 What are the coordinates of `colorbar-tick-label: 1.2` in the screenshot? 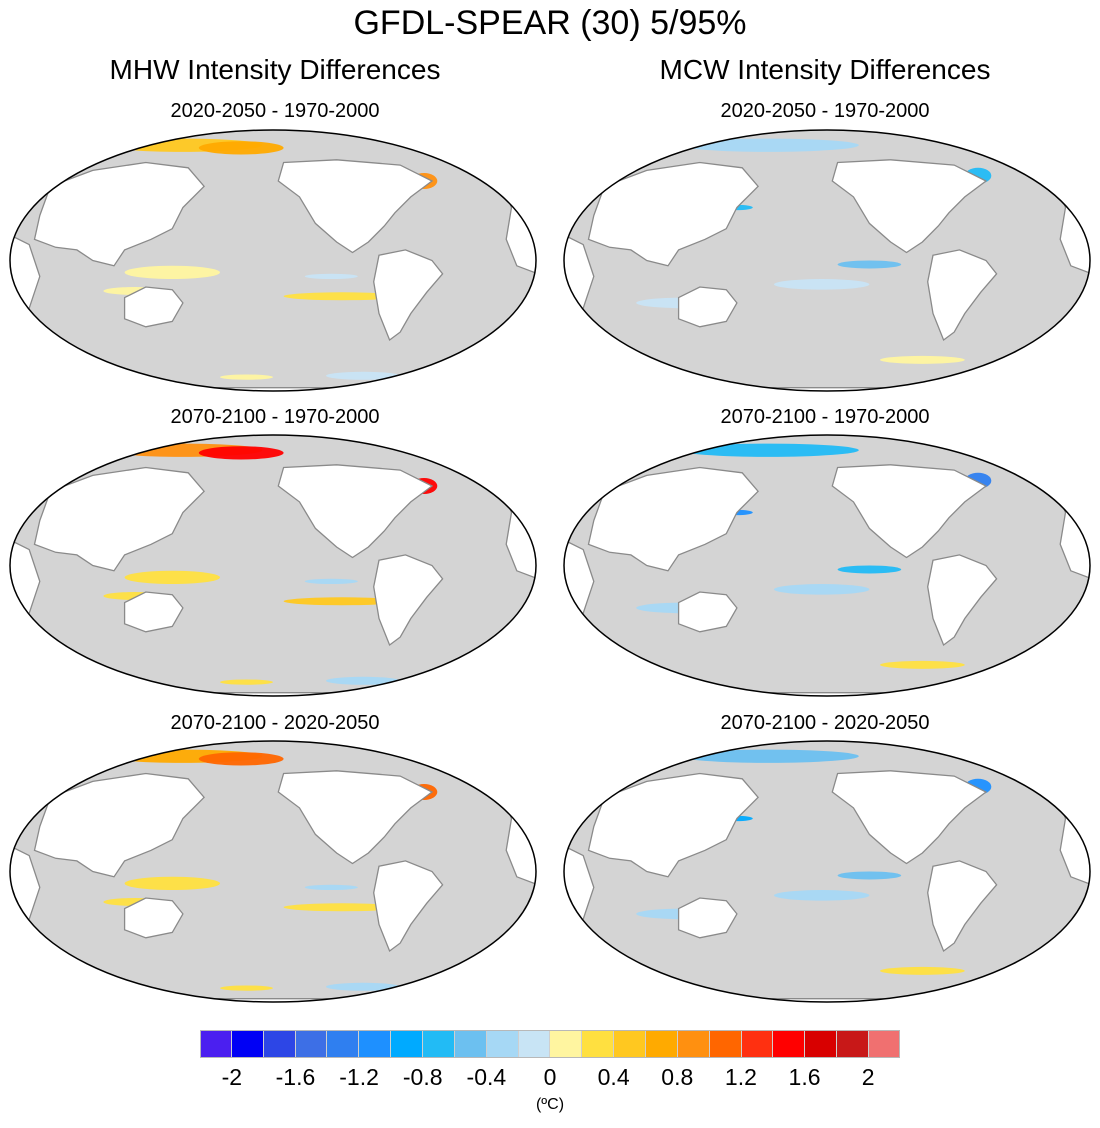 It's located at (740, 1077).